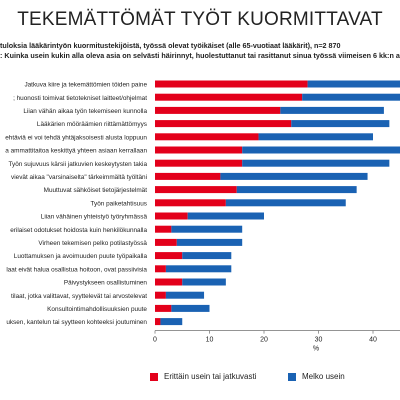  Describe the element at coordinates (119, 203) in the screenshot. I see `category-label: Työn paiketahtisuus` at that location.